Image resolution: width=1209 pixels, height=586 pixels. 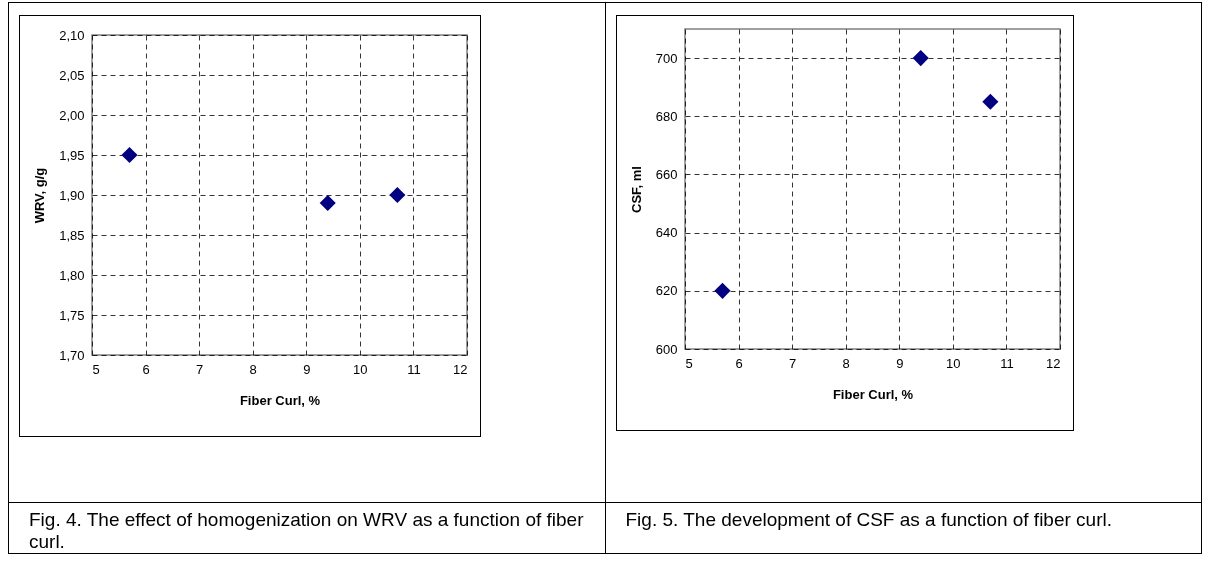 I want to click on caption: Fig. 5. The development of CSF as a function of fiber curl., so click(x=869, y=520).